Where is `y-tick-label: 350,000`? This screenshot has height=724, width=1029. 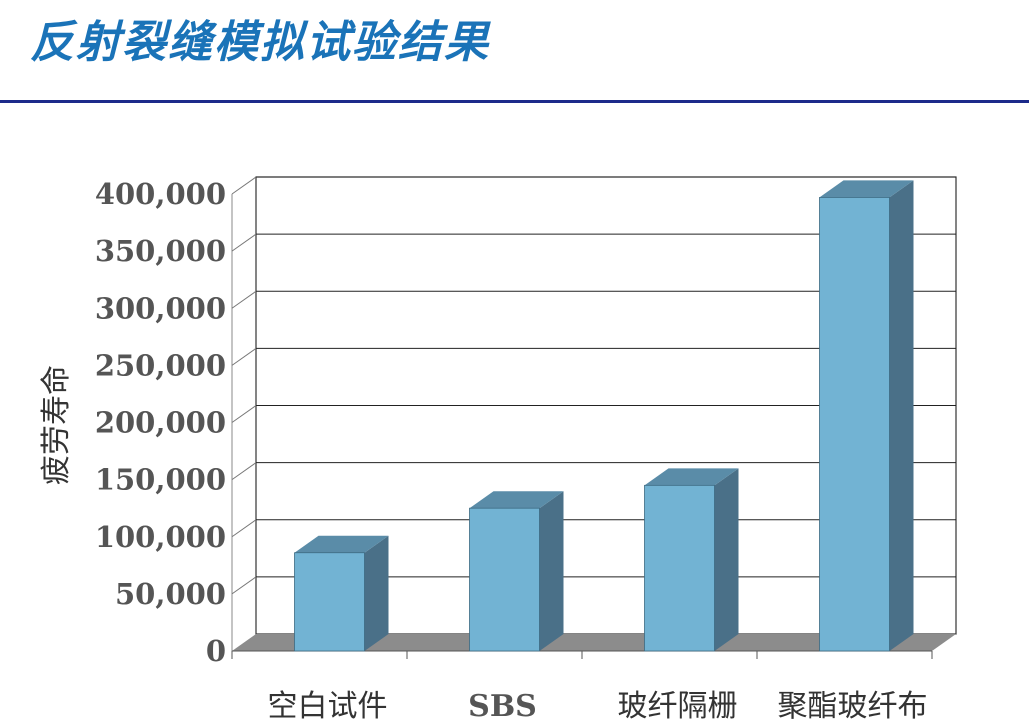
y-tick-label: 350,000 is located at coordinates (160, 251).